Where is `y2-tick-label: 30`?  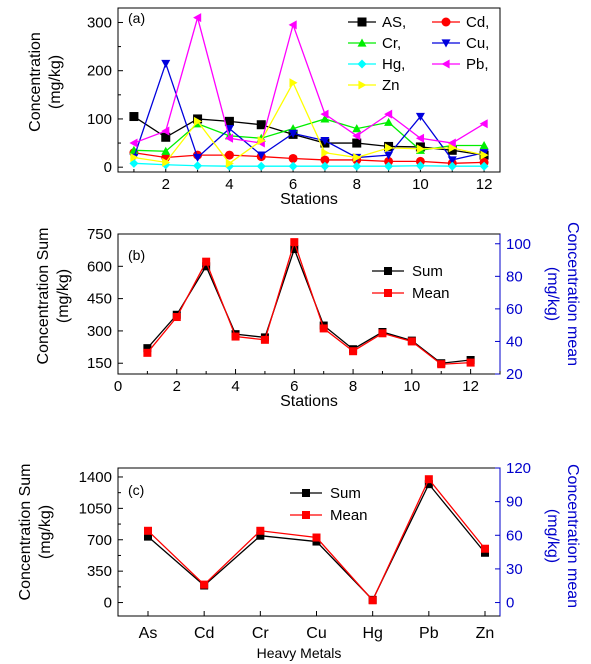 y2-tick-label: 30 is located at coordinates (514, 569).